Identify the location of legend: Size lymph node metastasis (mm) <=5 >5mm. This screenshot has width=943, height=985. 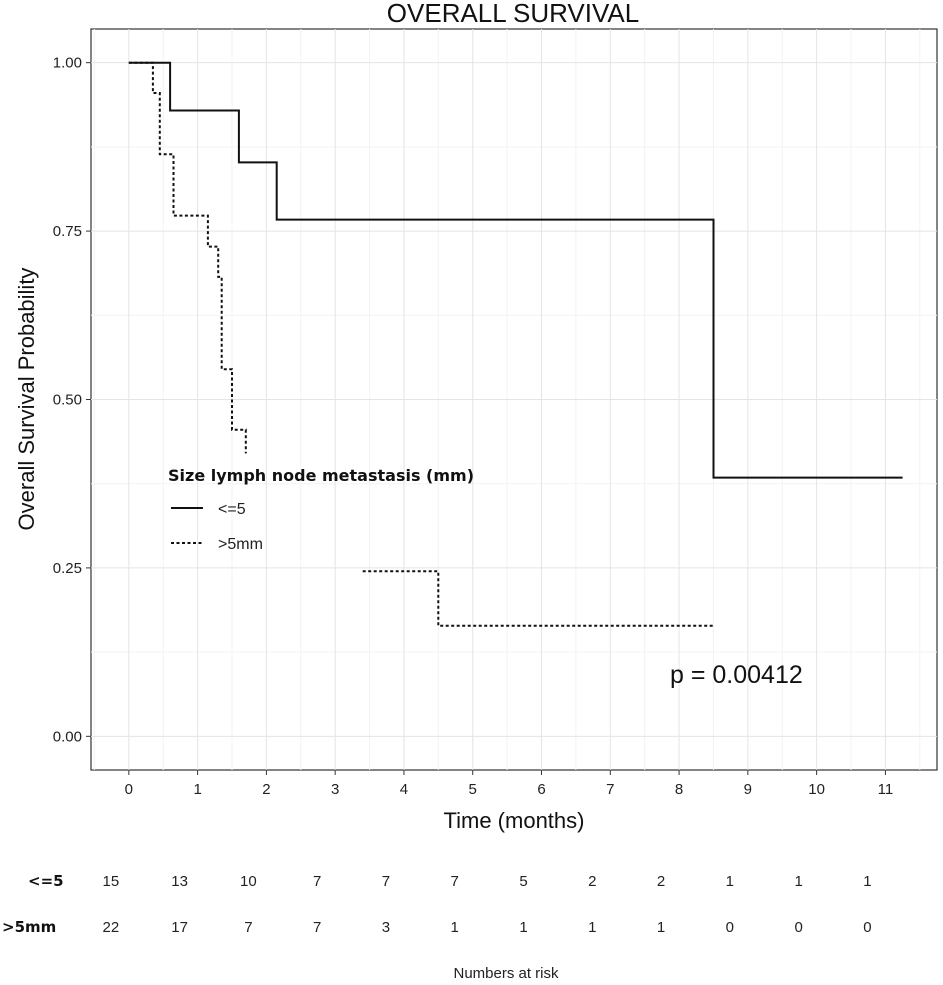
(321, 509).